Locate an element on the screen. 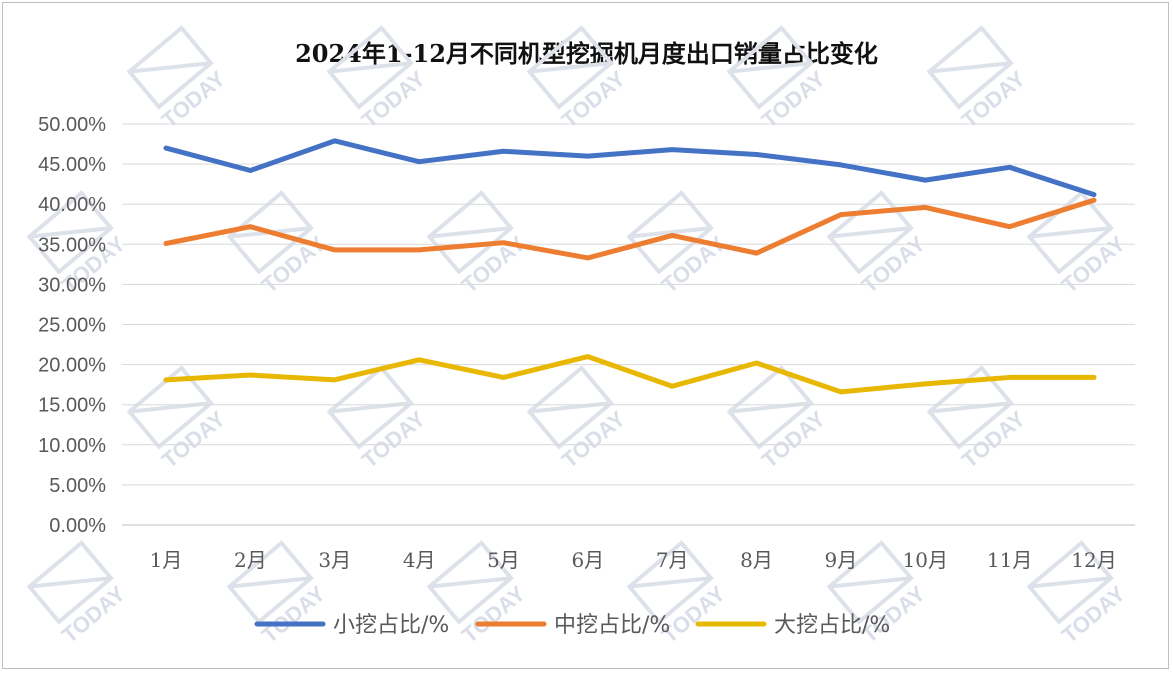 The height and width of the screenshot is (673, 1173). x-tick-label: 11月 is located at coordinates (1009, 560).